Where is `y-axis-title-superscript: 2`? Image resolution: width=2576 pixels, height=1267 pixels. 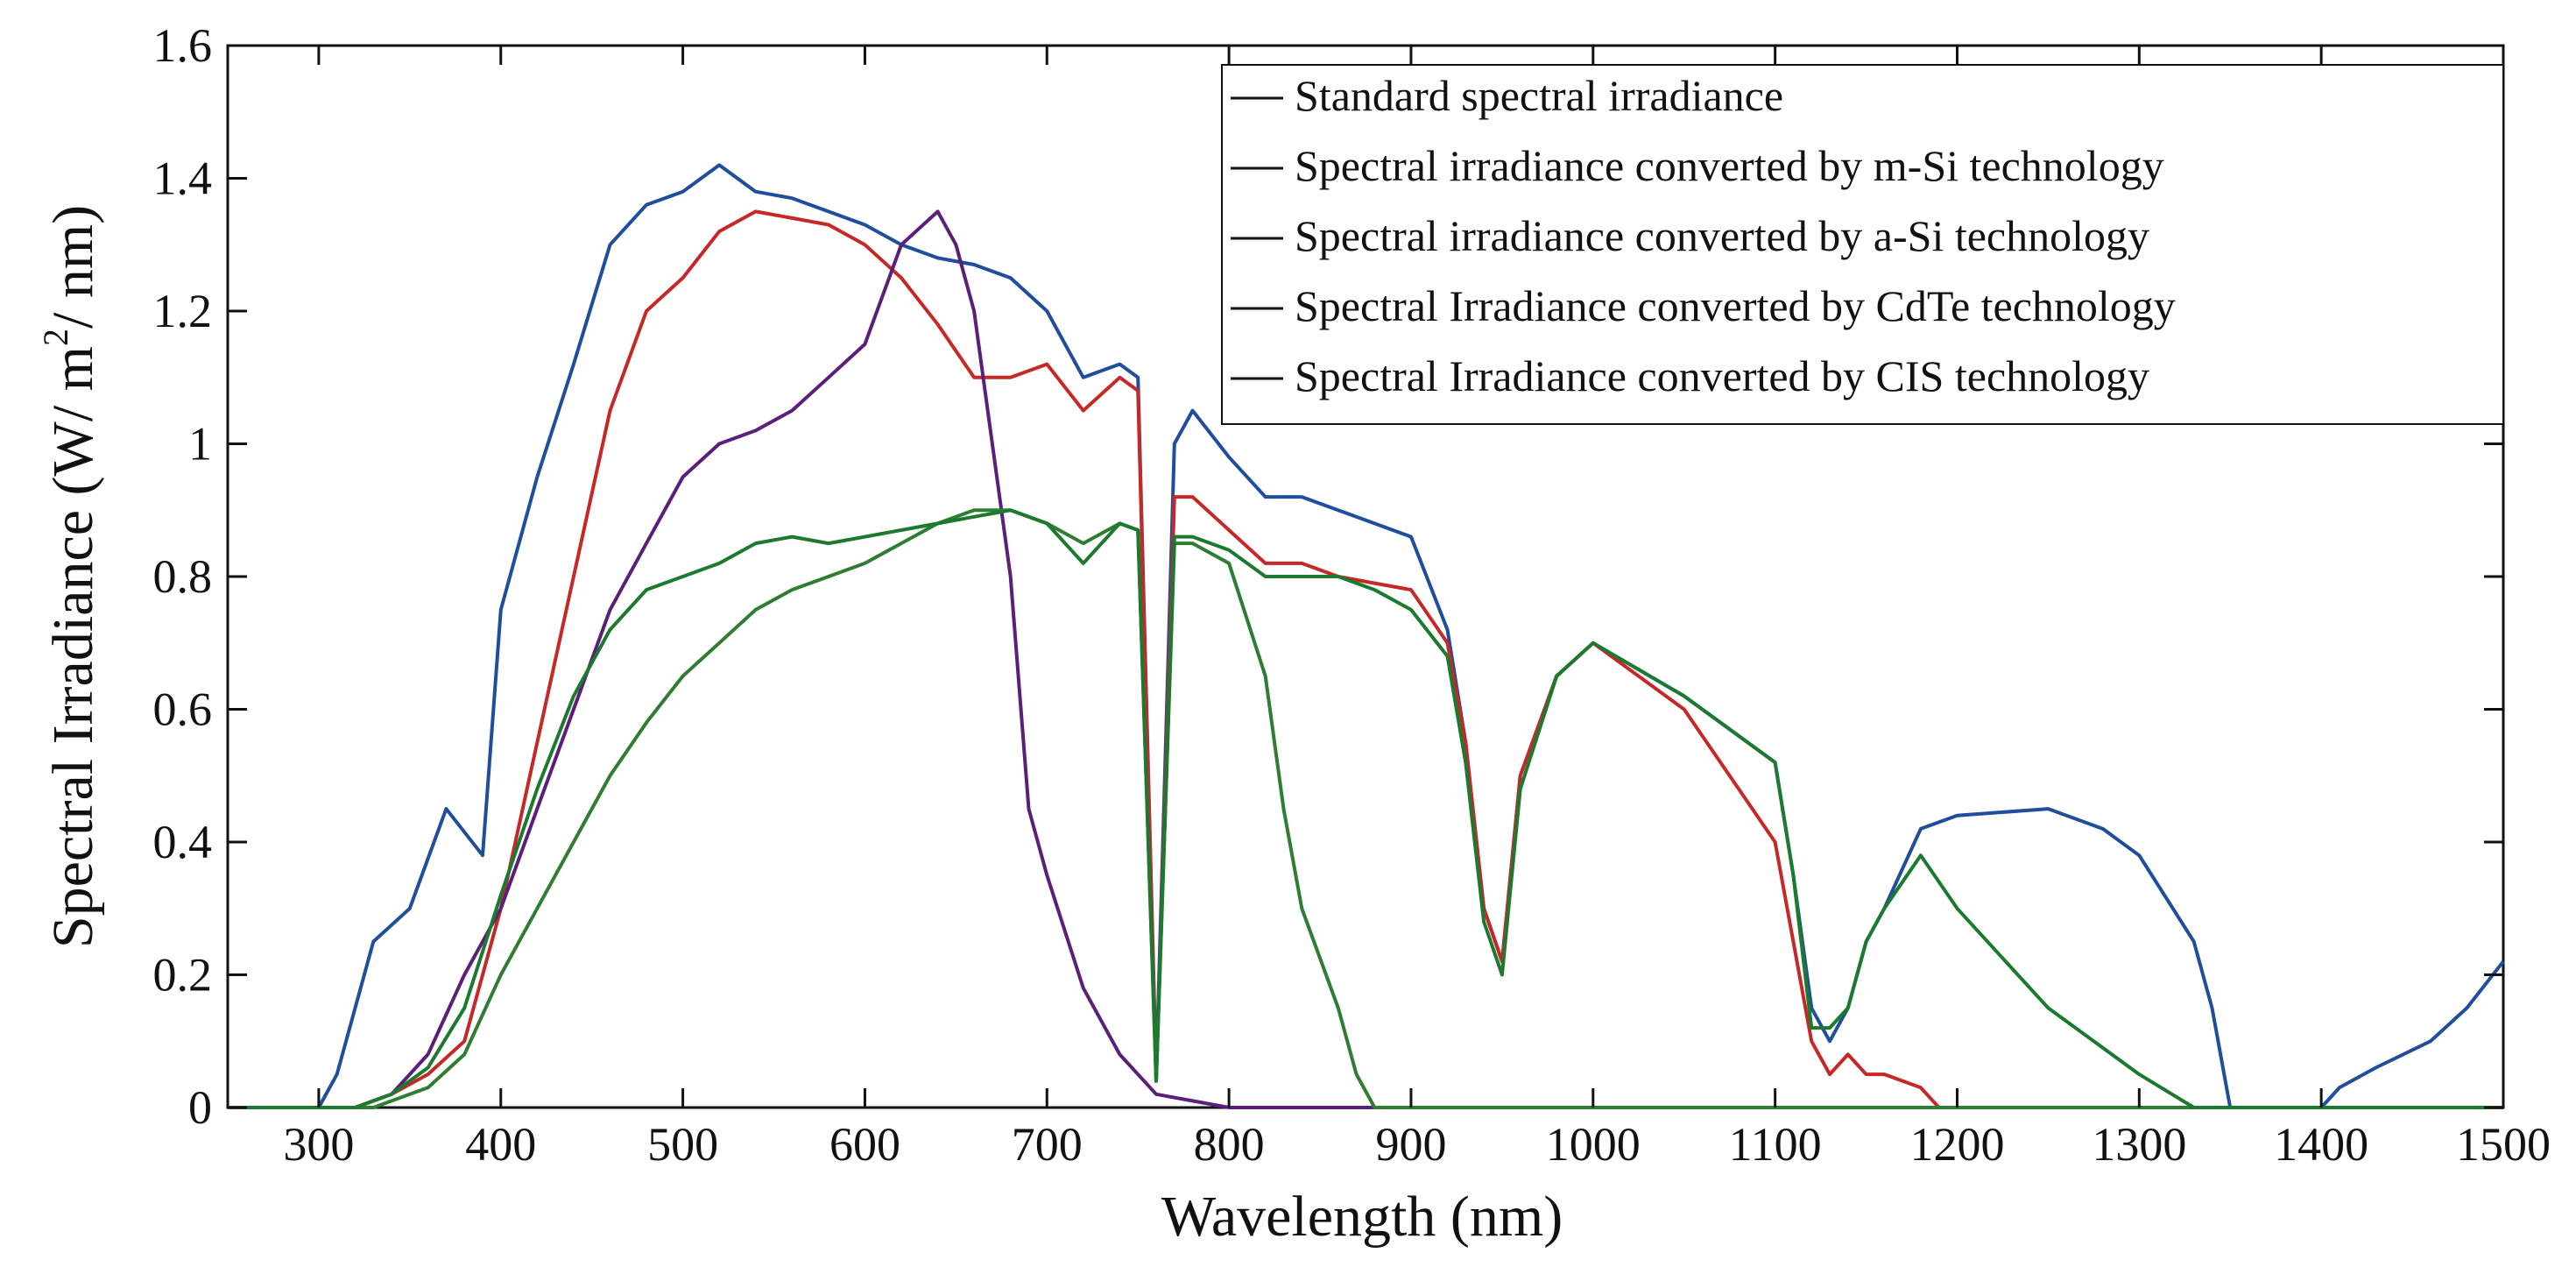 y-axis-title-superscript: 2 is located at coordinates (55, 337).